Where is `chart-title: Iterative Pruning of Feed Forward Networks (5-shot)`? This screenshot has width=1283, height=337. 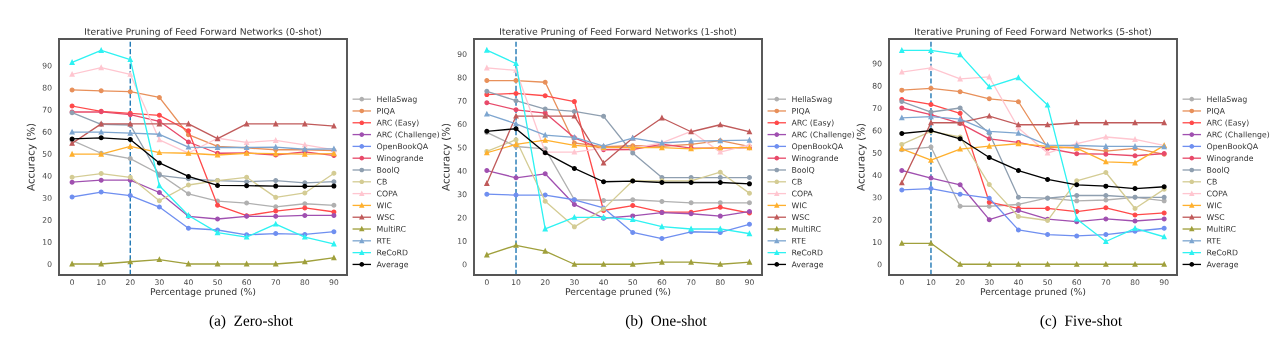
chart-title: Iterative Pruning of Feed Forward Networks (5-shot) is located at coordinates (1033, 32).